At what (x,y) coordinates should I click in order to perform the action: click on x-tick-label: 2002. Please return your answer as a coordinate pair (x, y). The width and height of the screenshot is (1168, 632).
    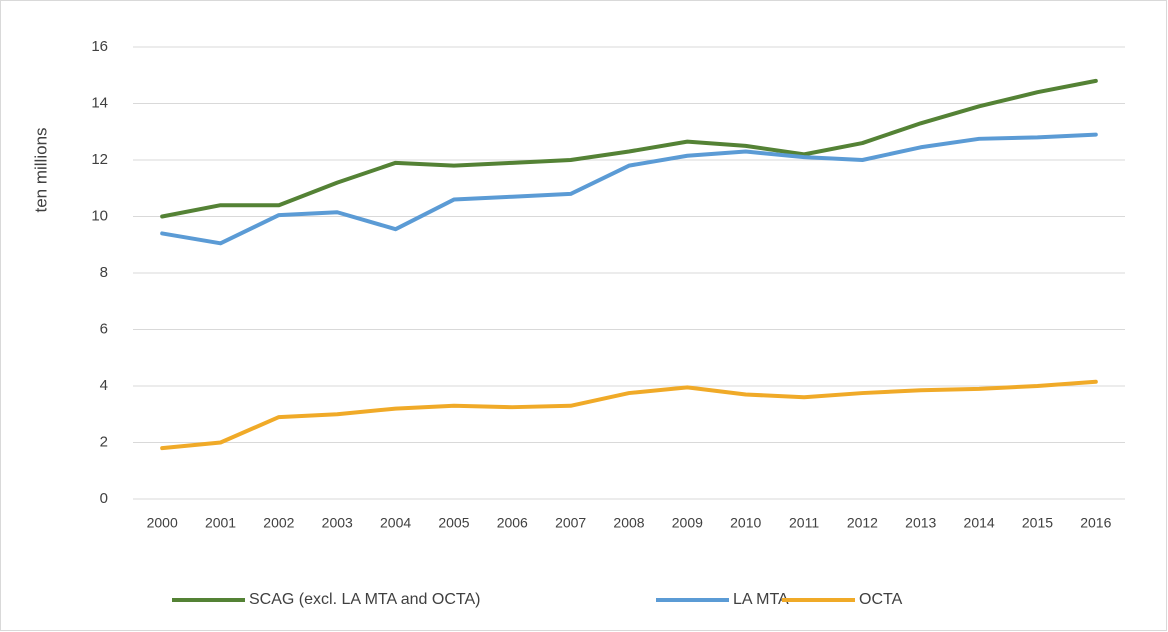
    Looking at the image, I should click on (278, 523).